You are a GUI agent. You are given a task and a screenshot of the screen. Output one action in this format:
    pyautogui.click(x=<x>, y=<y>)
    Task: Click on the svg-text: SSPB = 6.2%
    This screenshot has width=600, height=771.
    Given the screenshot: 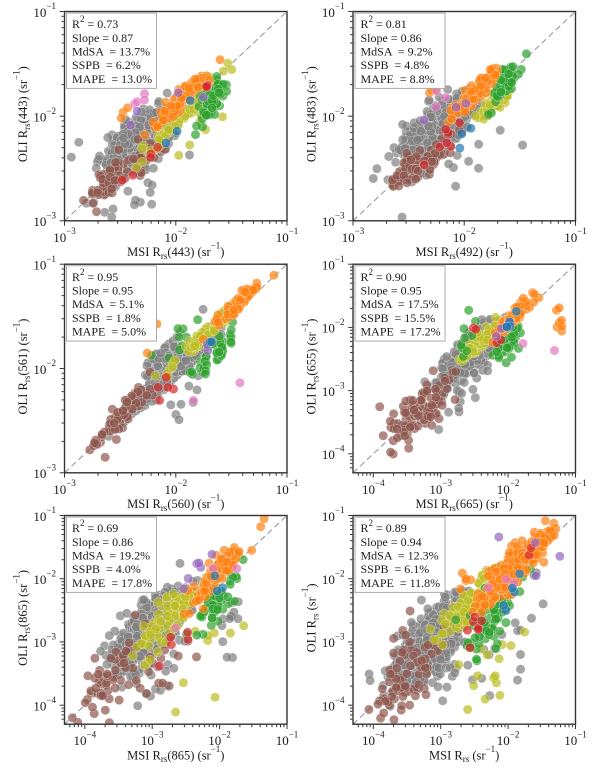 What is the action you would take?
    pyautogui.click(x=106, y=65)
    